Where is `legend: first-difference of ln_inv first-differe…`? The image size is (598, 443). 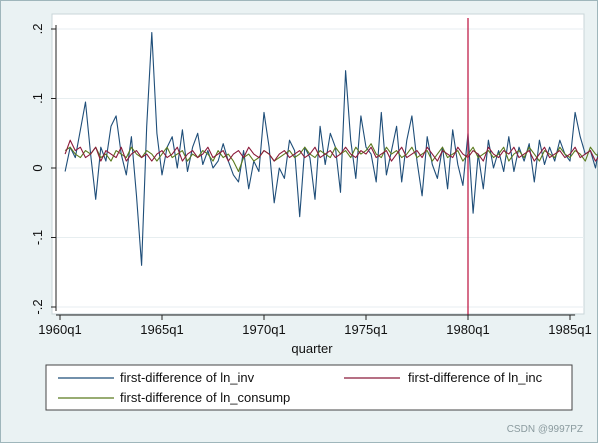 legend: first-difference of ln_inv first-differe… is located at coordinates (309, 387).